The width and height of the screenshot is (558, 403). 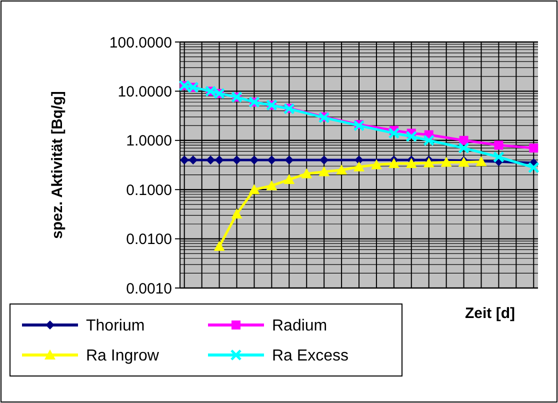 I want to click on y-tick-label: 0.0010, so click(x=149, y=289).